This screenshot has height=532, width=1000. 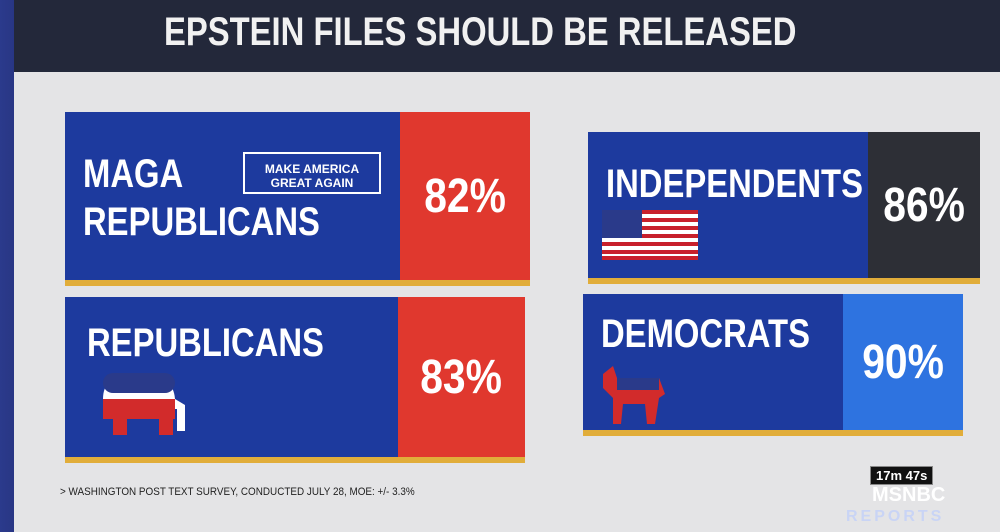 I want to click on network-logo: MSNBC, so click(x=909, y=495).